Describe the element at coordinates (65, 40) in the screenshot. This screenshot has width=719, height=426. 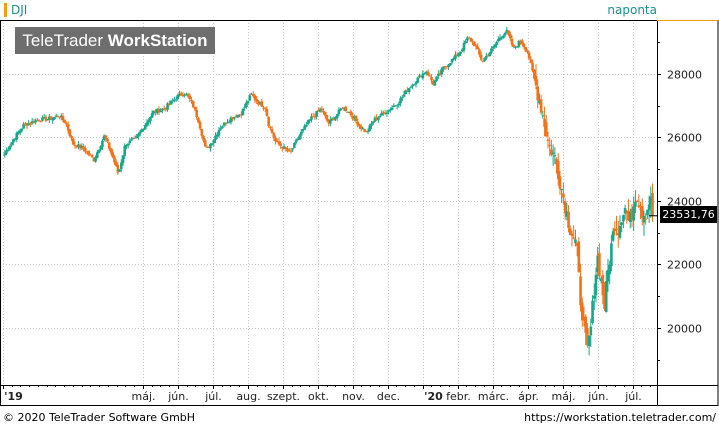
I see `logo-text-light: TeleTrader` at that location.